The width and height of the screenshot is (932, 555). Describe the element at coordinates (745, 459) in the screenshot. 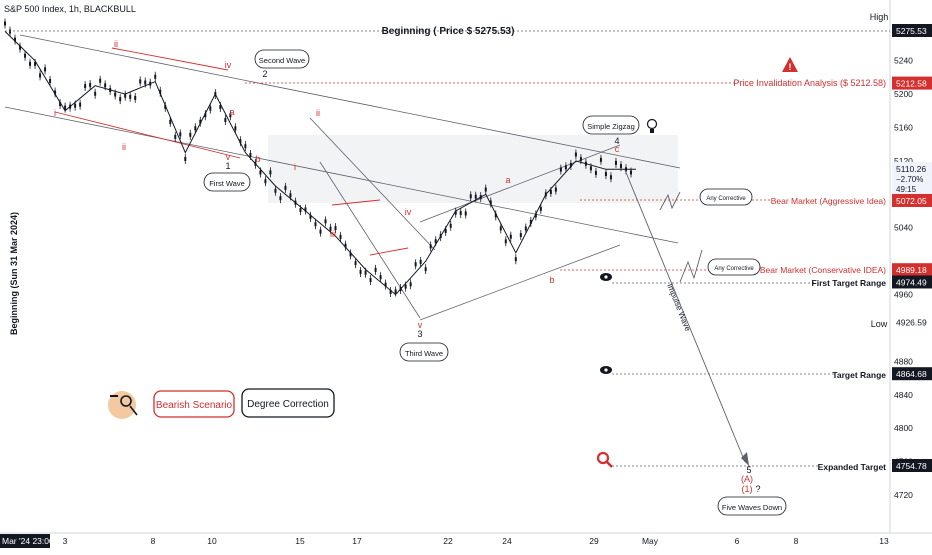

I see `arrow-head` at that location.